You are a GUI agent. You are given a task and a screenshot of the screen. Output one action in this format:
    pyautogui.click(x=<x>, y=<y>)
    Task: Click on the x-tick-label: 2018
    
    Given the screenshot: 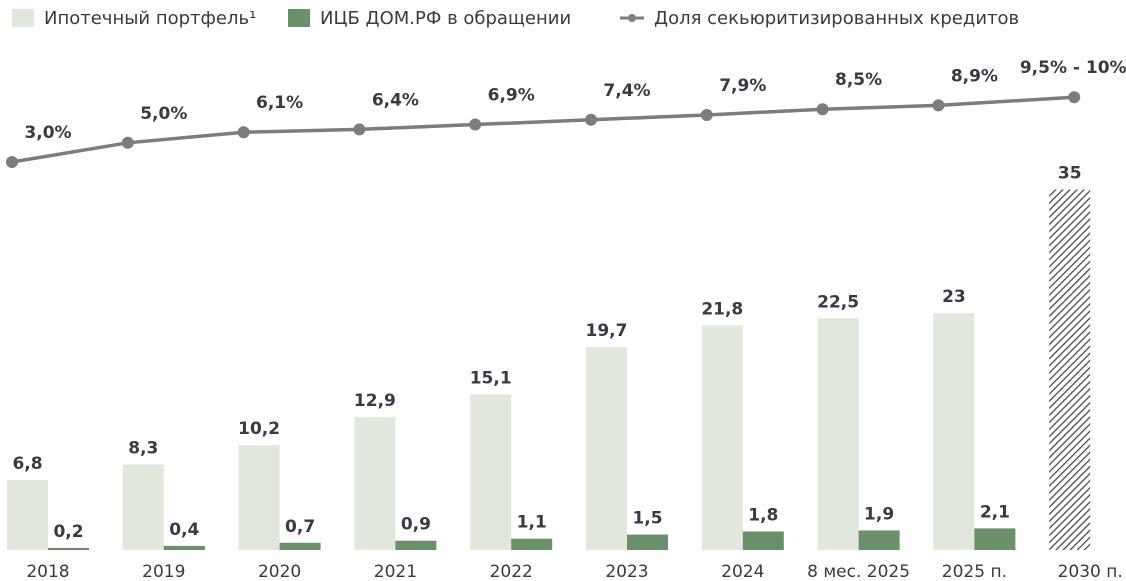 What is the action you would take?
    pyautogui.click(x=47, y=571)
    